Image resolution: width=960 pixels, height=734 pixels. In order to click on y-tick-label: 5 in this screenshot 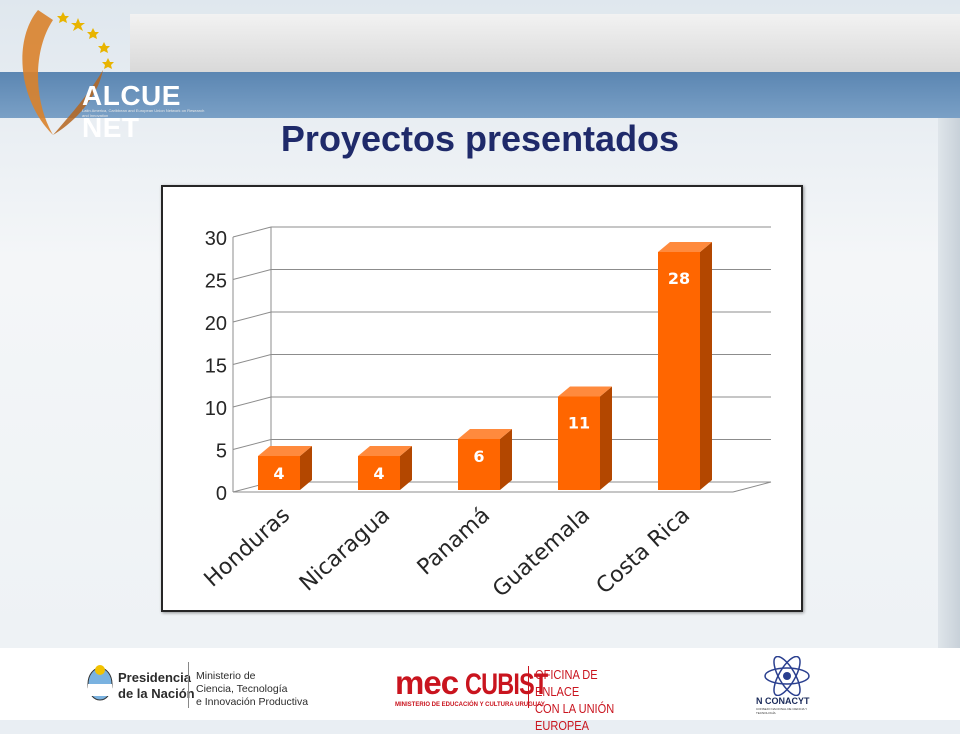, I will do `click(221, 452)`.